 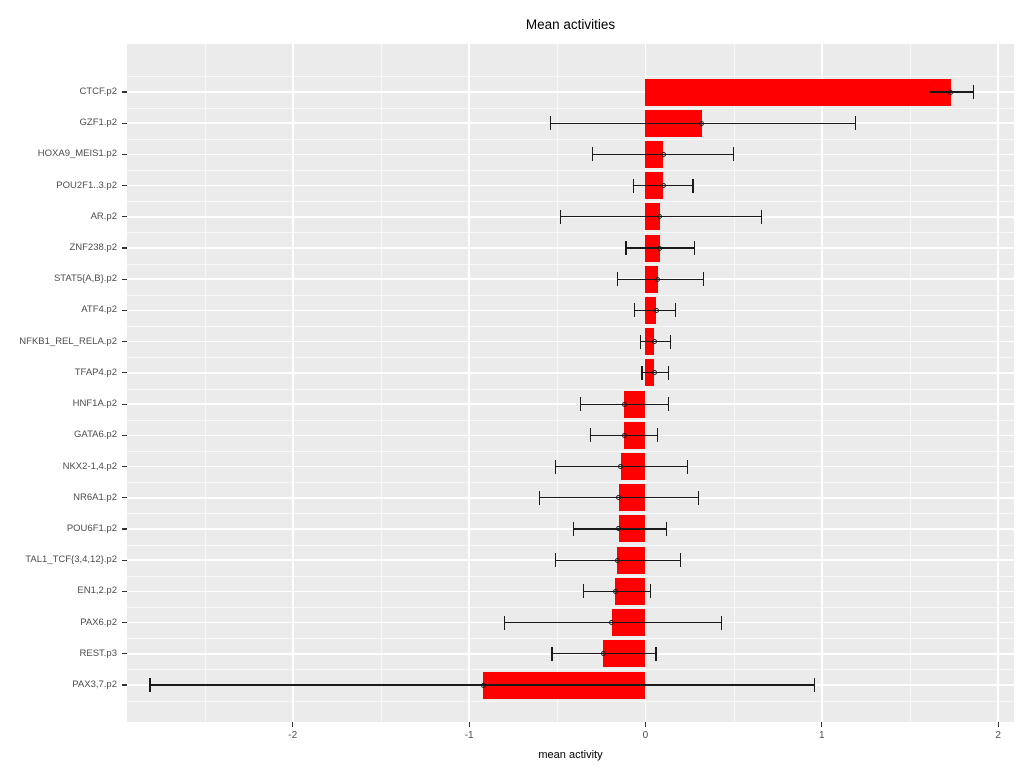 What do you see at coordinates (95, 435) in the screenshot?
I see `y-tick-label: GATA6.p2` at bounding box center [95, 435].